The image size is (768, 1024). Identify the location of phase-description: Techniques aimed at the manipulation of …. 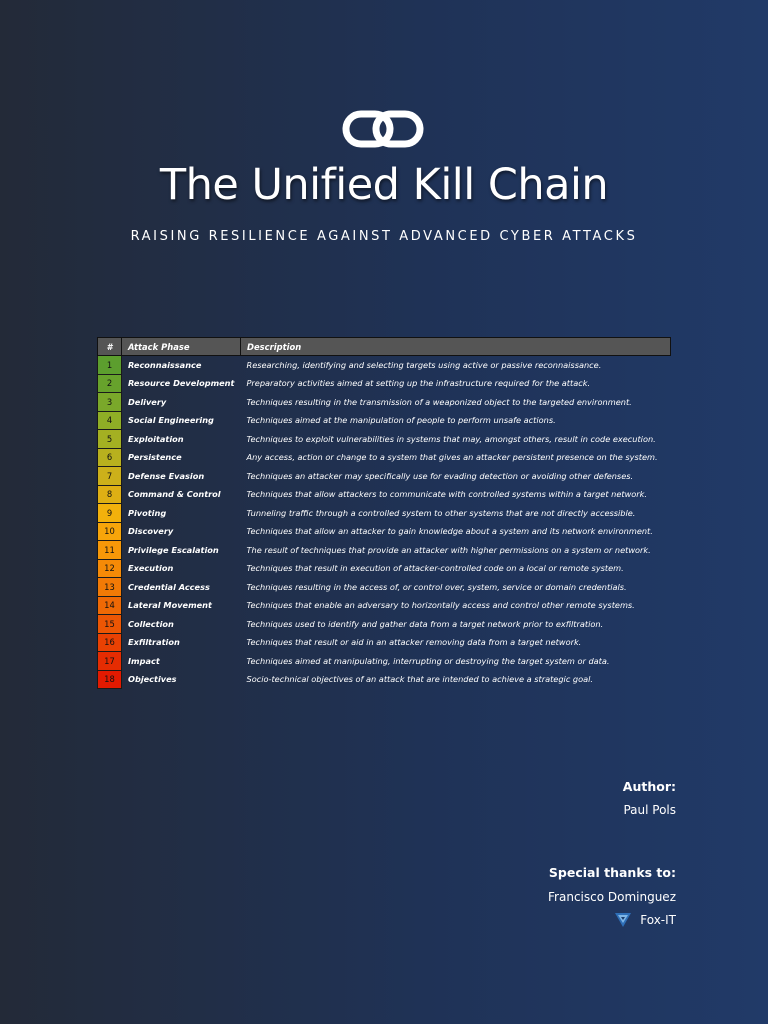
(401, 420).